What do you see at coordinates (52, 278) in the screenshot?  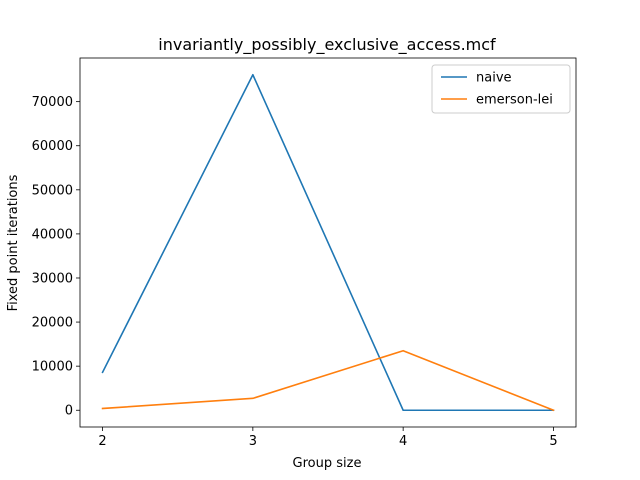 I see `y-tick-label: 30000` at bounding box center [52, 278].